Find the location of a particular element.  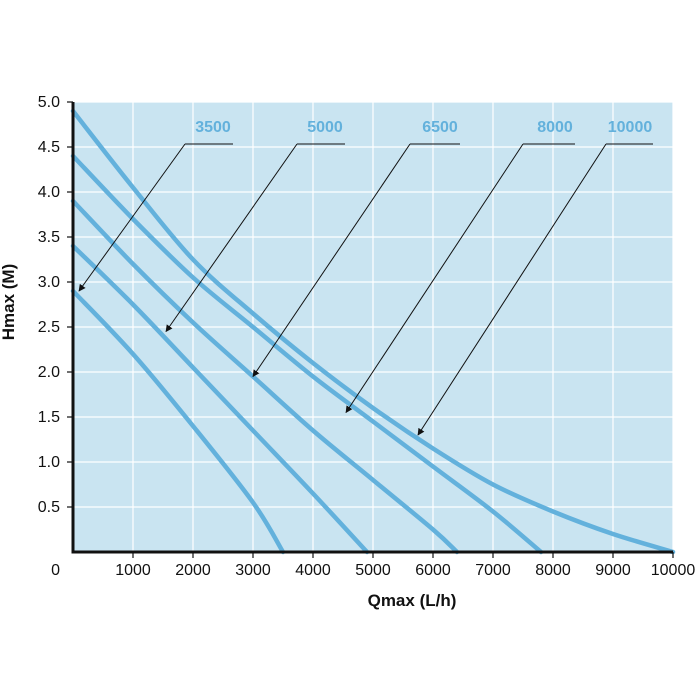

x-tick-label: 10000 is located at coordinates (673, 570).